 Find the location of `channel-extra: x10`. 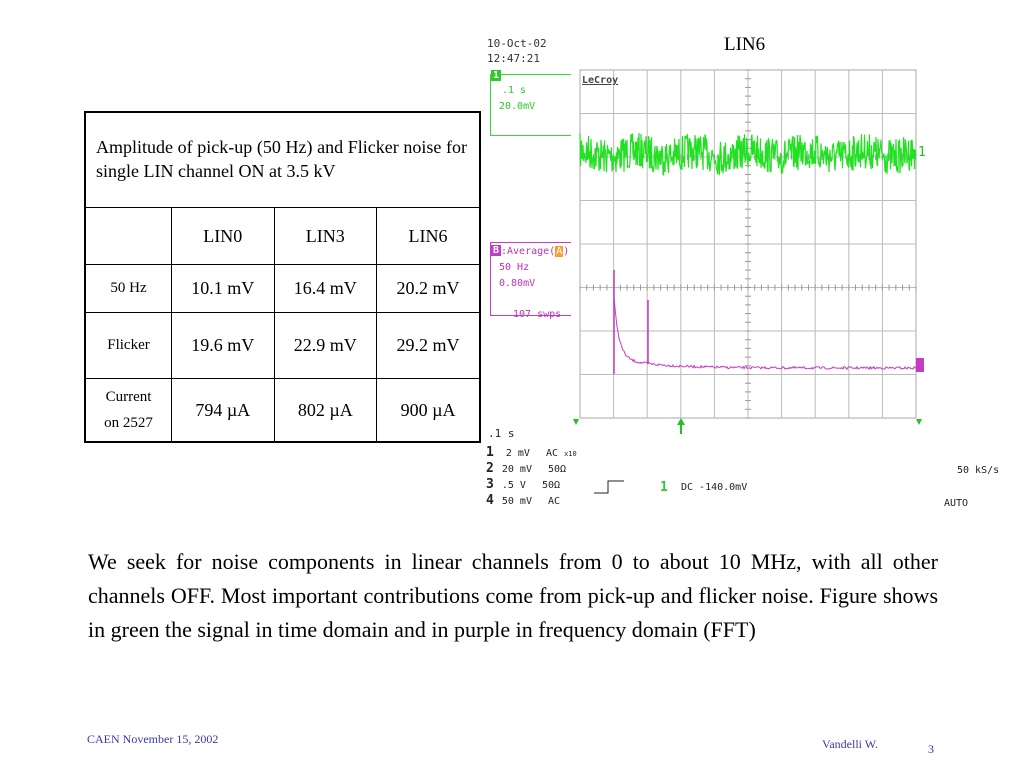

channel-extra: x10 is located at coordinates (570, 454).